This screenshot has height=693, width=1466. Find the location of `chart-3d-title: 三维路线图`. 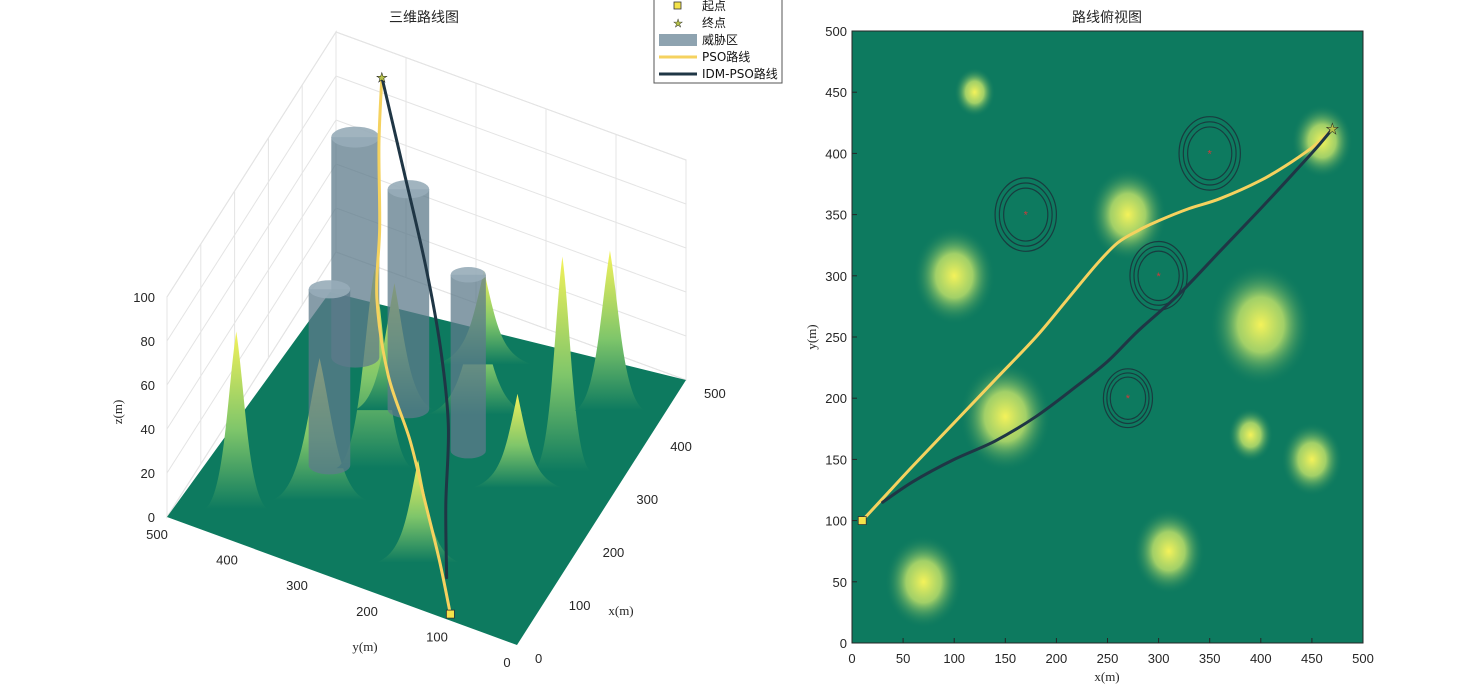

chart-3d-title: 三维路线图 is located at coordinates (424, 18).